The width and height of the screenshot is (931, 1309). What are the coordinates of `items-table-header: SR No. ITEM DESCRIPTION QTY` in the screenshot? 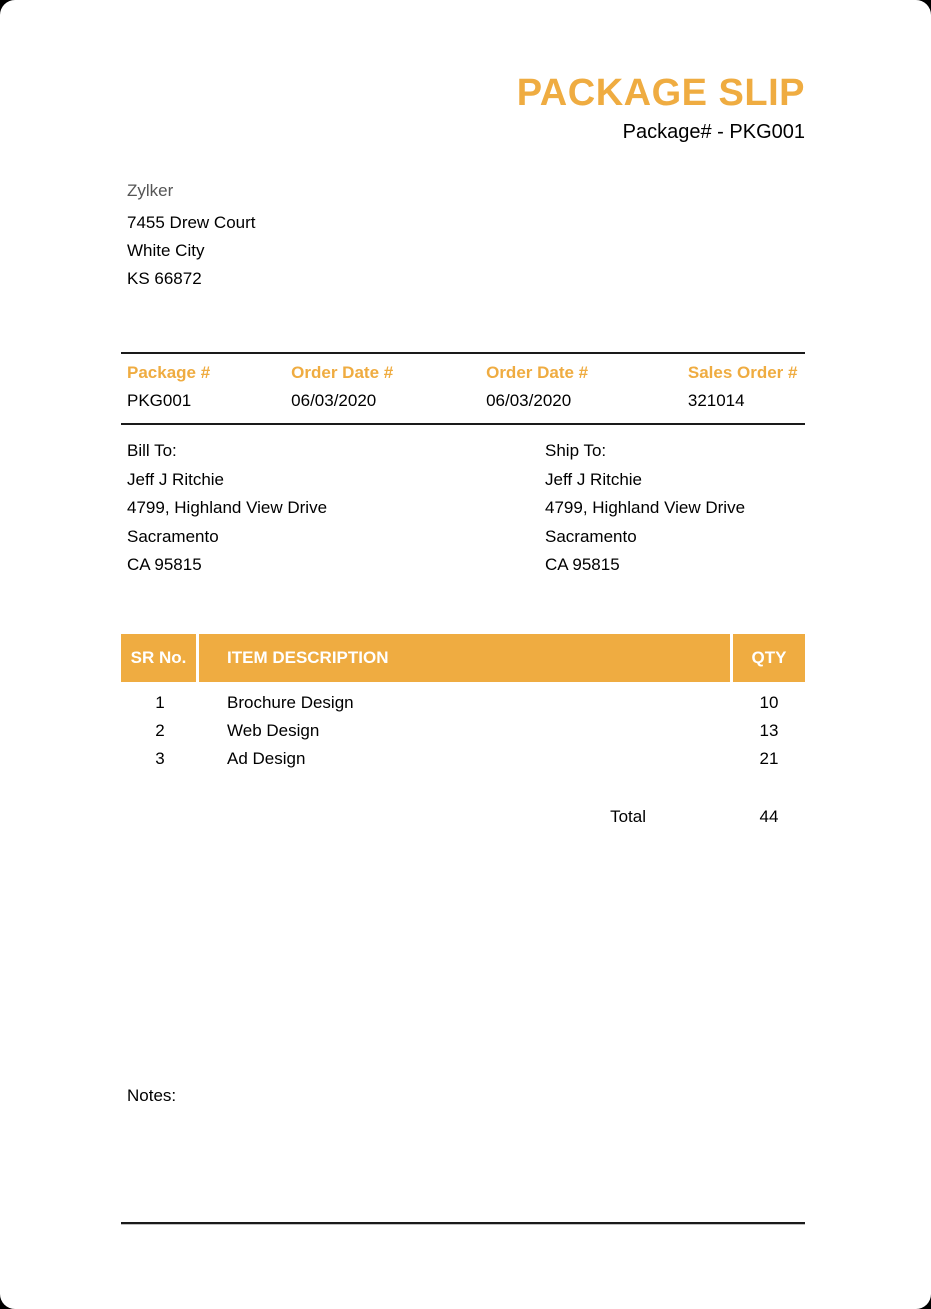 It's located at (463, 658).